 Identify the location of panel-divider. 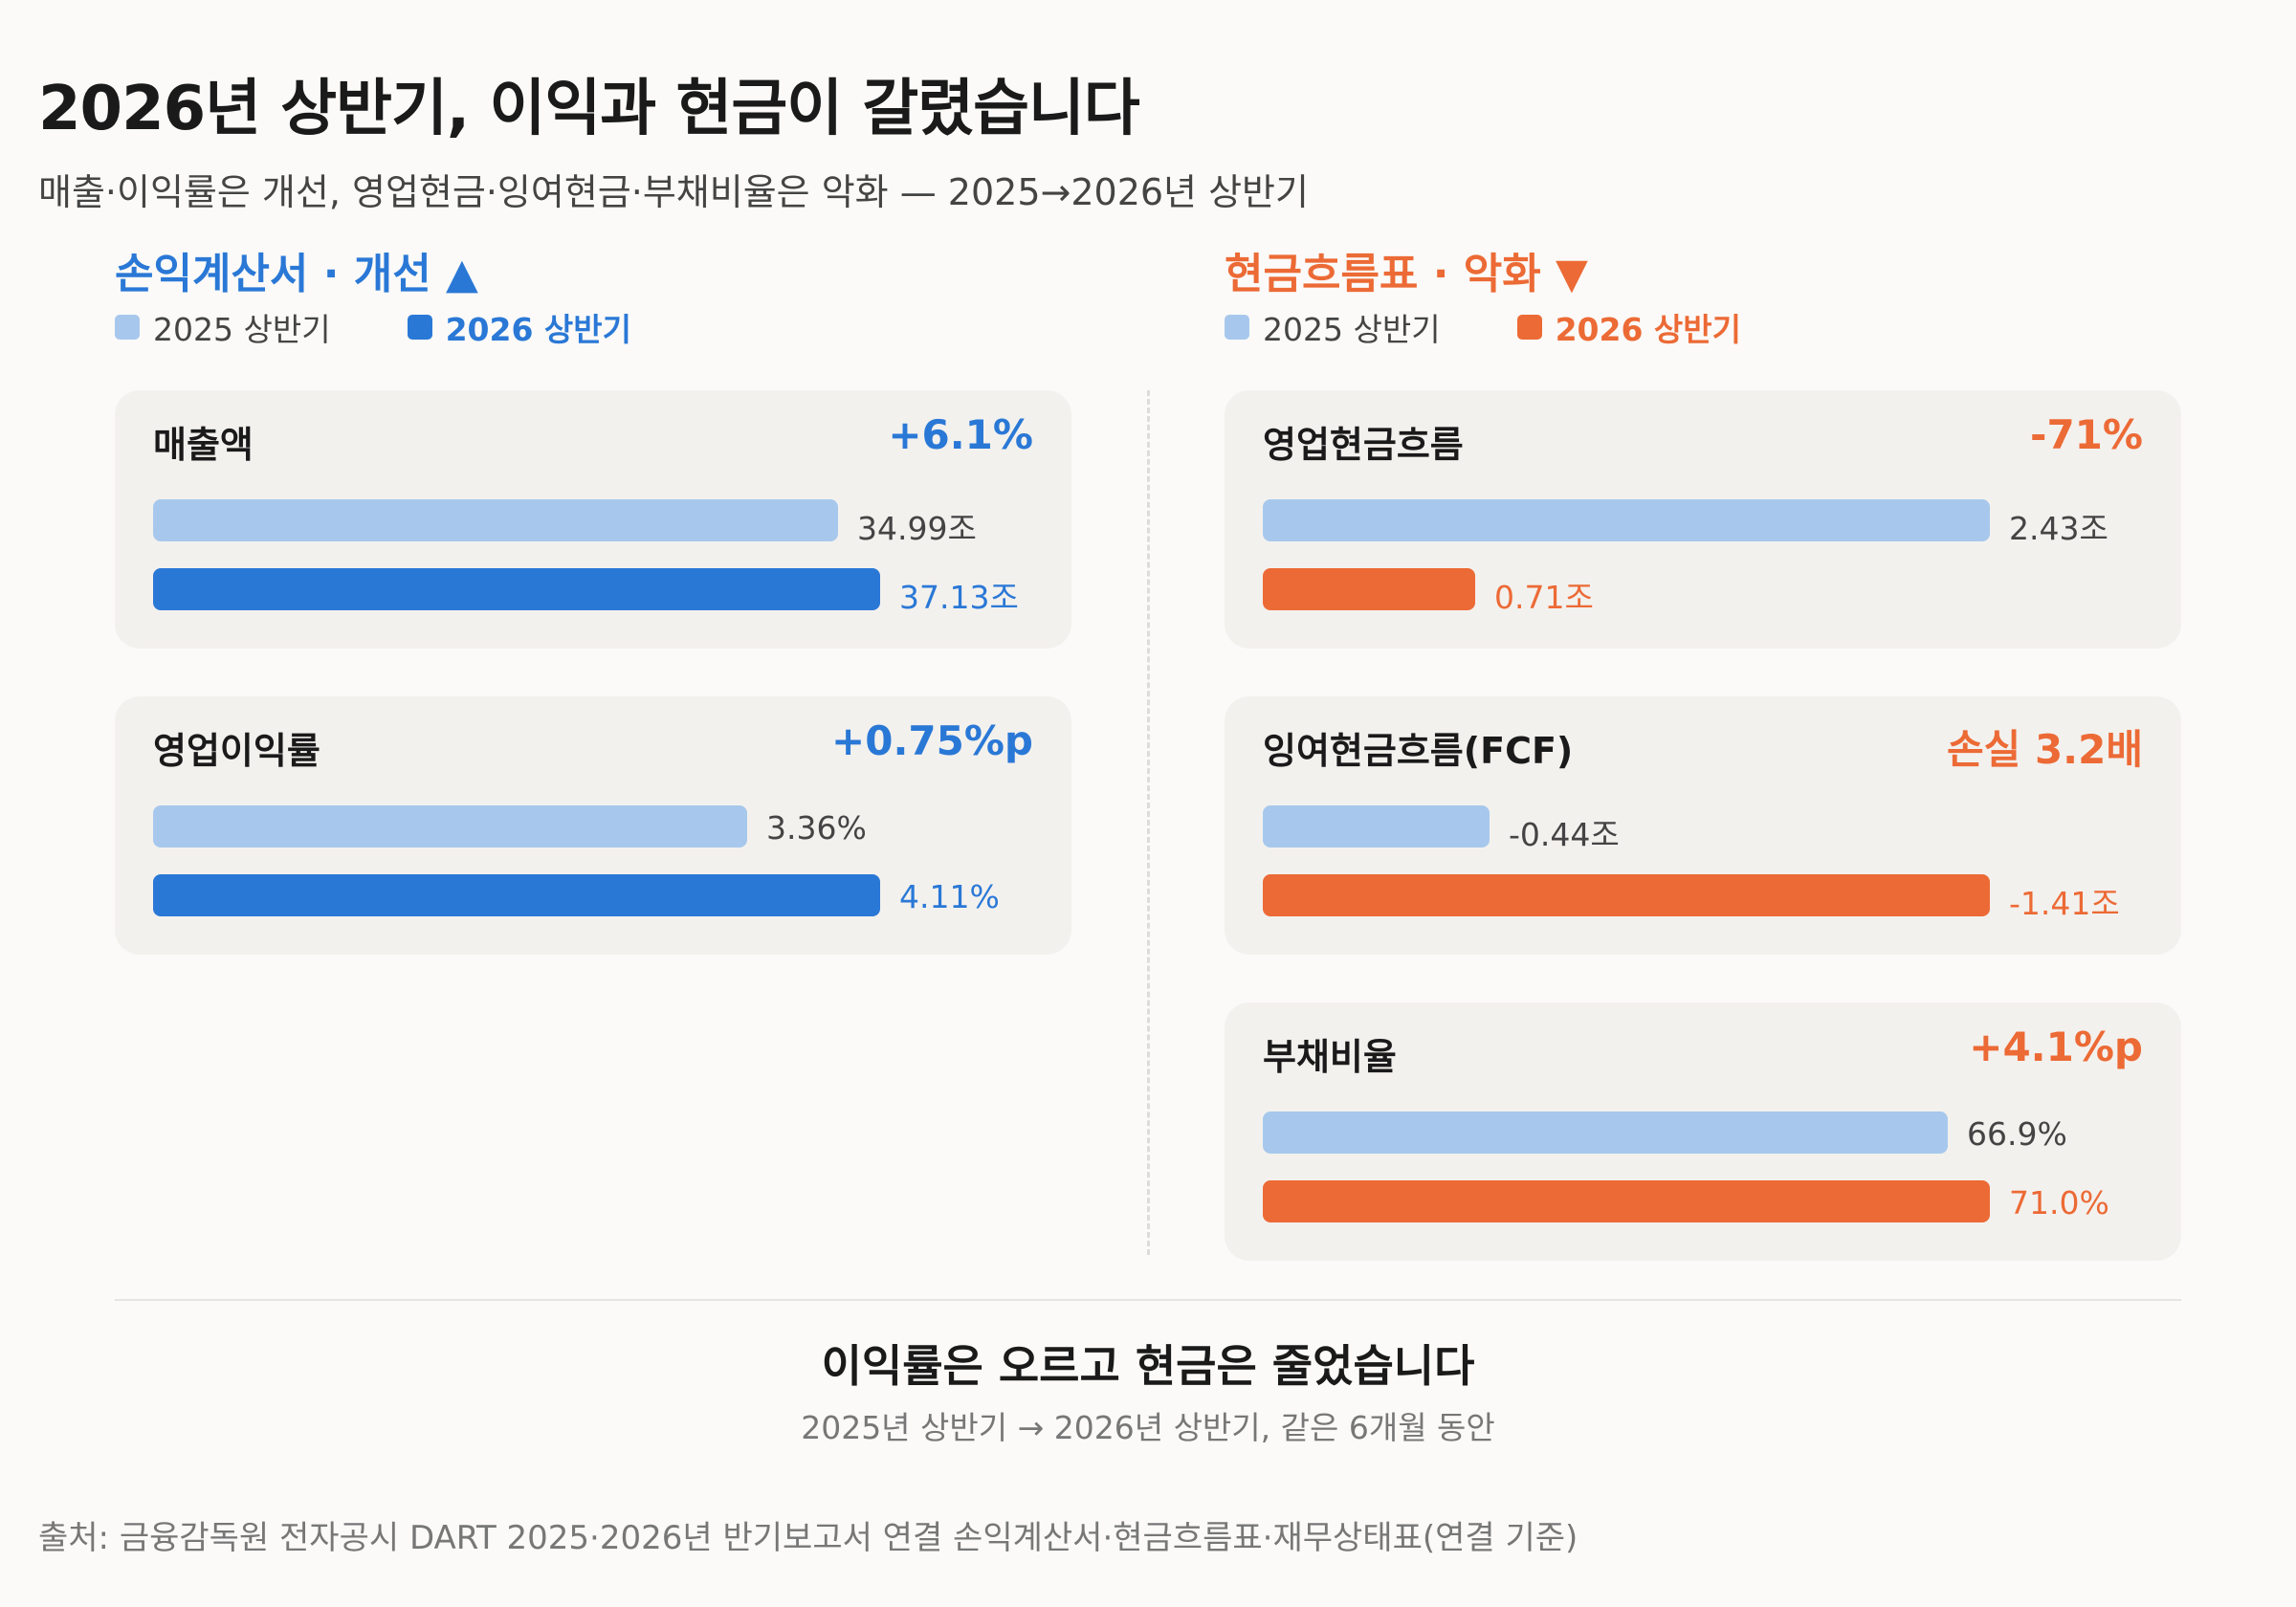
(1149, 822).